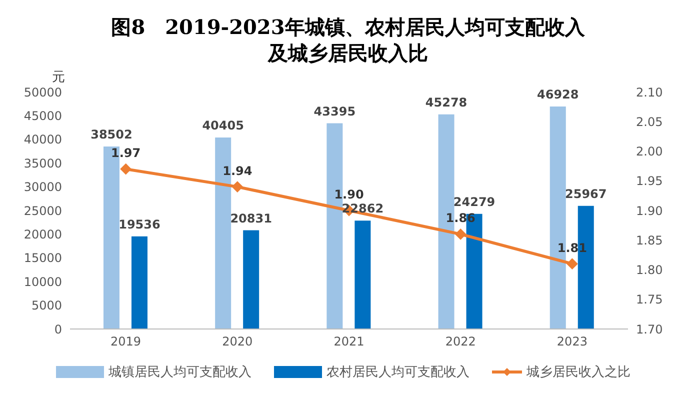 The image size is (696, 399). Describe the element at coordinates (46, 305) in the screenshot. I see `y-tick-label: 5000` at that location.